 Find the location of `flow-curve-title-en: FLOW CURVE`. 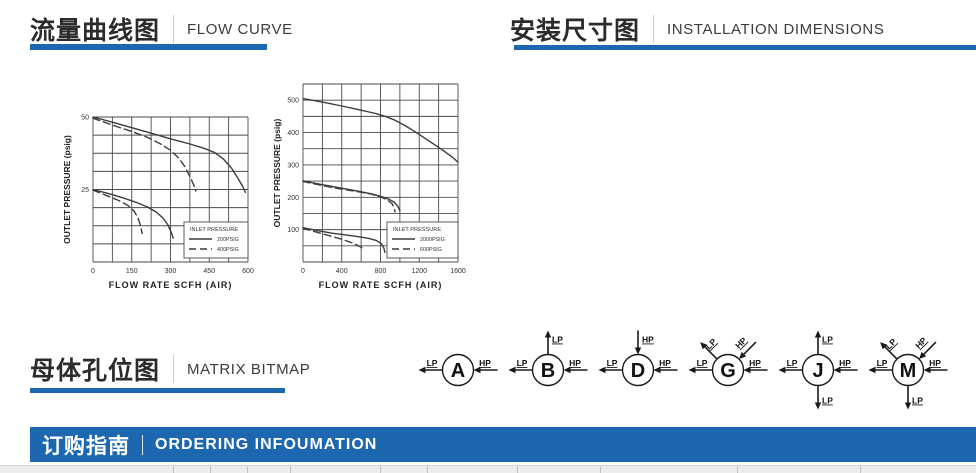

flow-curve-title-en: FLOW CURVE is located at coordinates (240, 29).